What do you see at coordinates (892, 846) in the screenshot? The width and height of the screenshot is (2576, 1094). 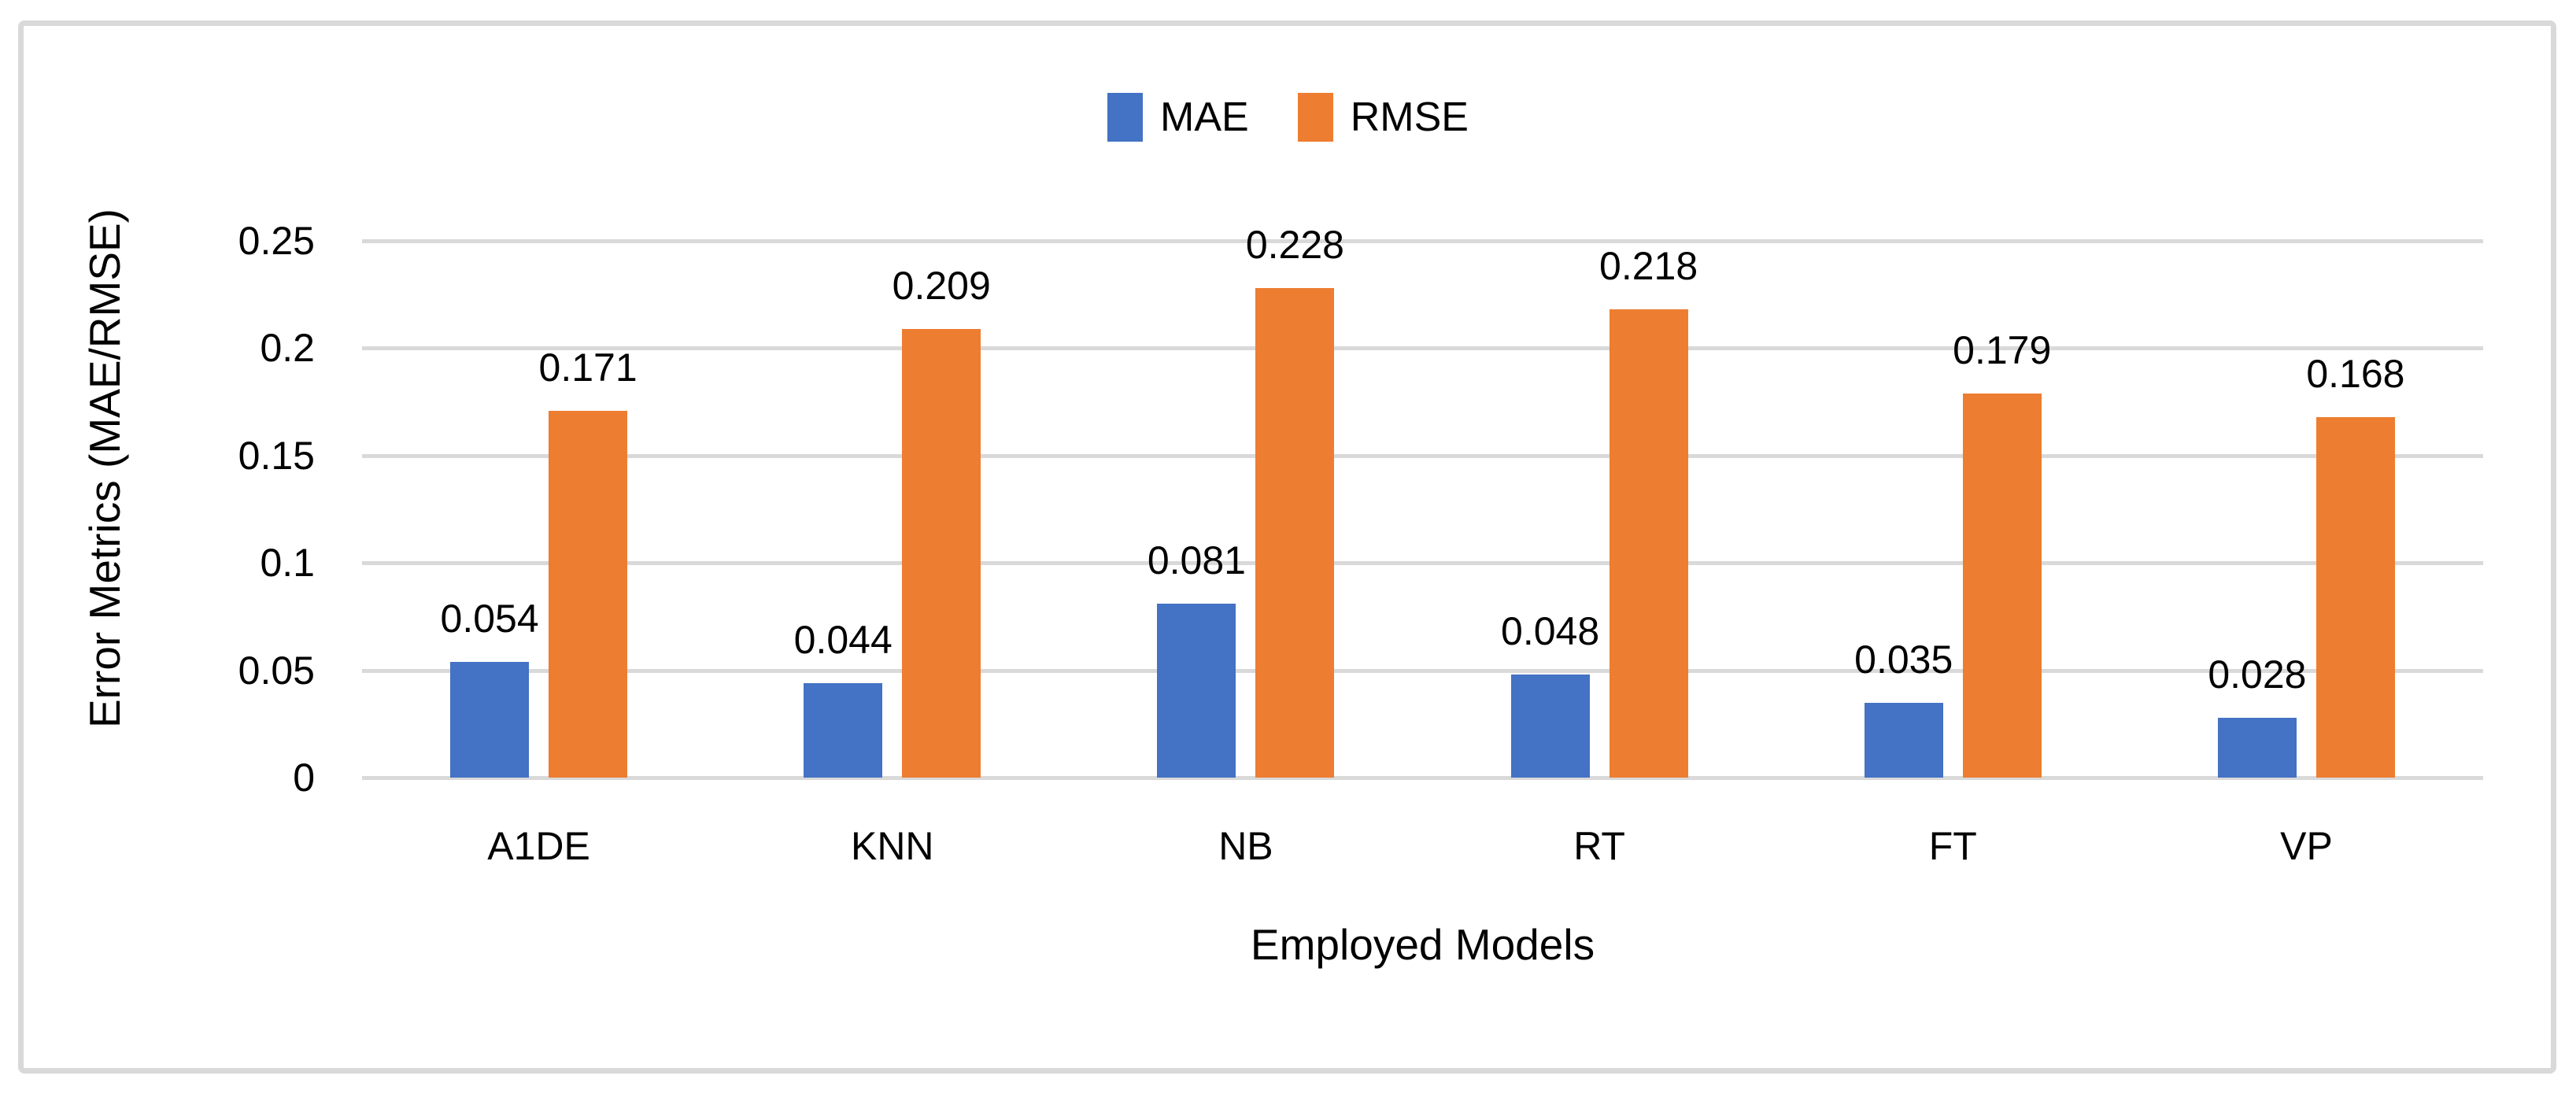 I see `x-category-label-knn: KNN` at bounding box center [892, 846].